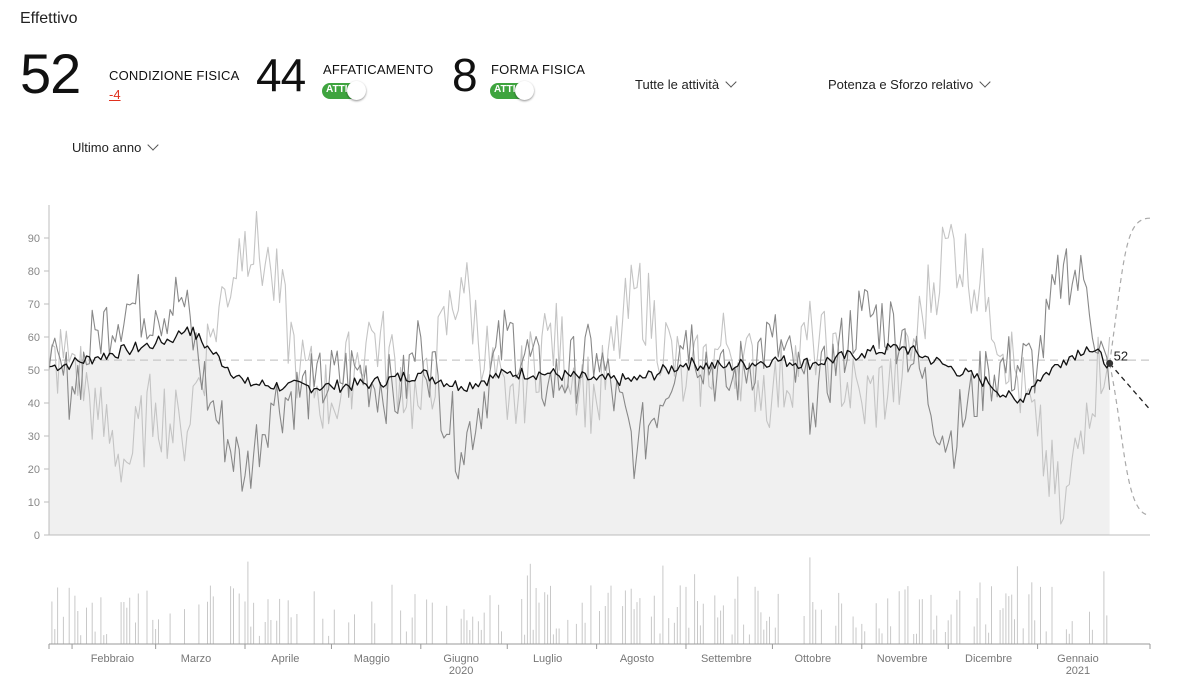 The height and width of the screenshot is (692, 1200). What do you see at coordinates (1078, 659) in the screenshot?
I see `x-tick-label: Gennaio` at bounding box center [1078, 659].